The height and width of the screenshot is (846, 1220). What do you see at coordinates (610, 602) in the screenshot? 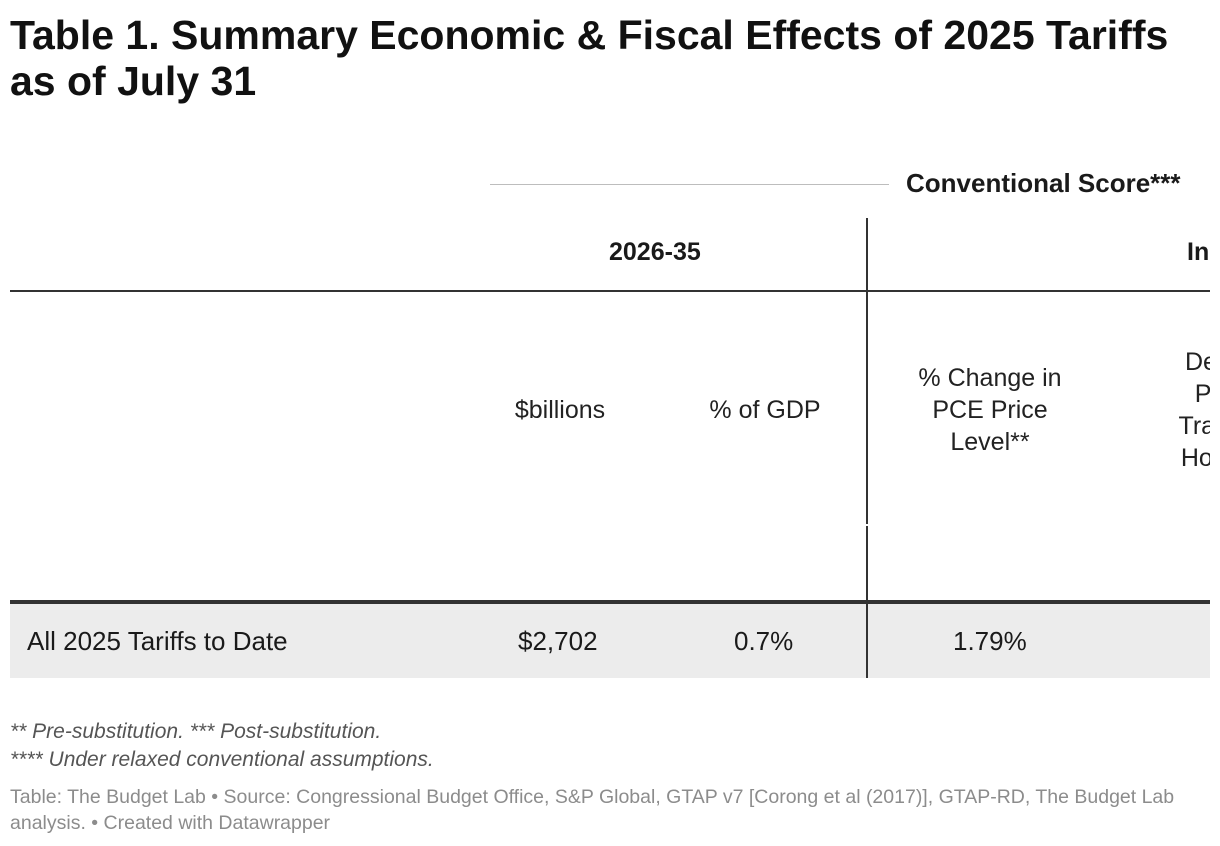
I see `header-body-rule` at bounding box center [610, 602].